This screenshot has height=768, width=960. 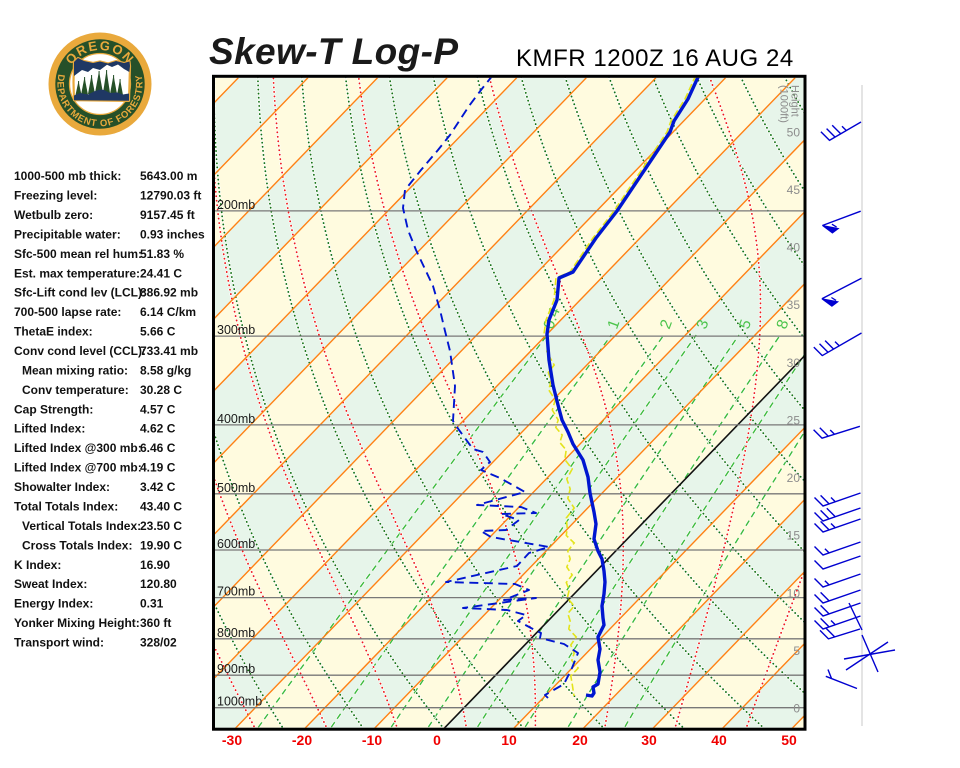 I want to click on svg-text: 5643.00 m, so click(x=168, y=176).